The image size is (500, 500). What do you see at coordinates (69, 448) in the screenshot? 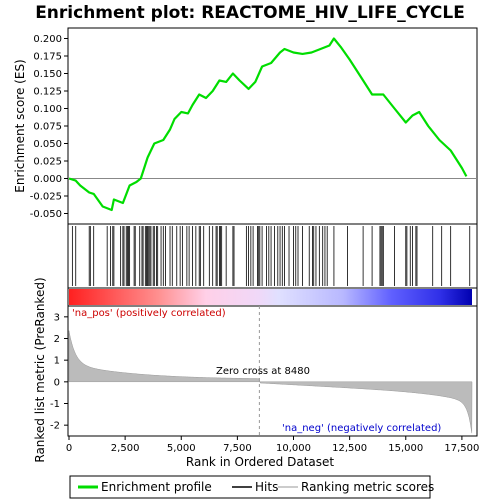
I see `x-tick-label: 0` at bounding box center [69, 448].